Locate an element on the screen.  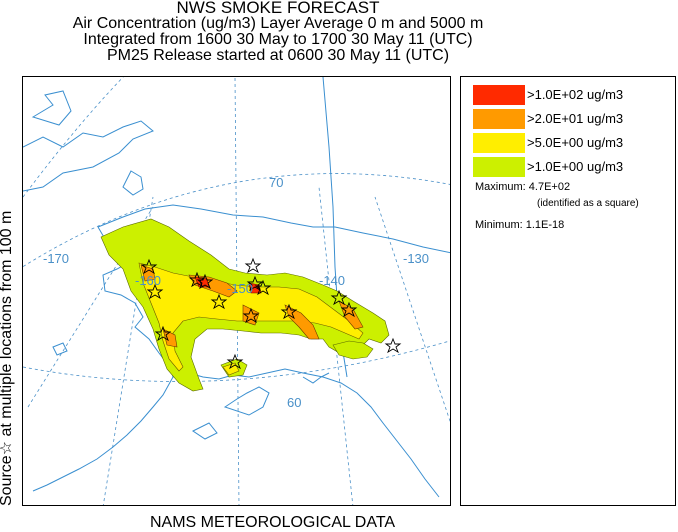
legend-item: >1.0E+02 ug/m3 is located at coordinates (573, 95).